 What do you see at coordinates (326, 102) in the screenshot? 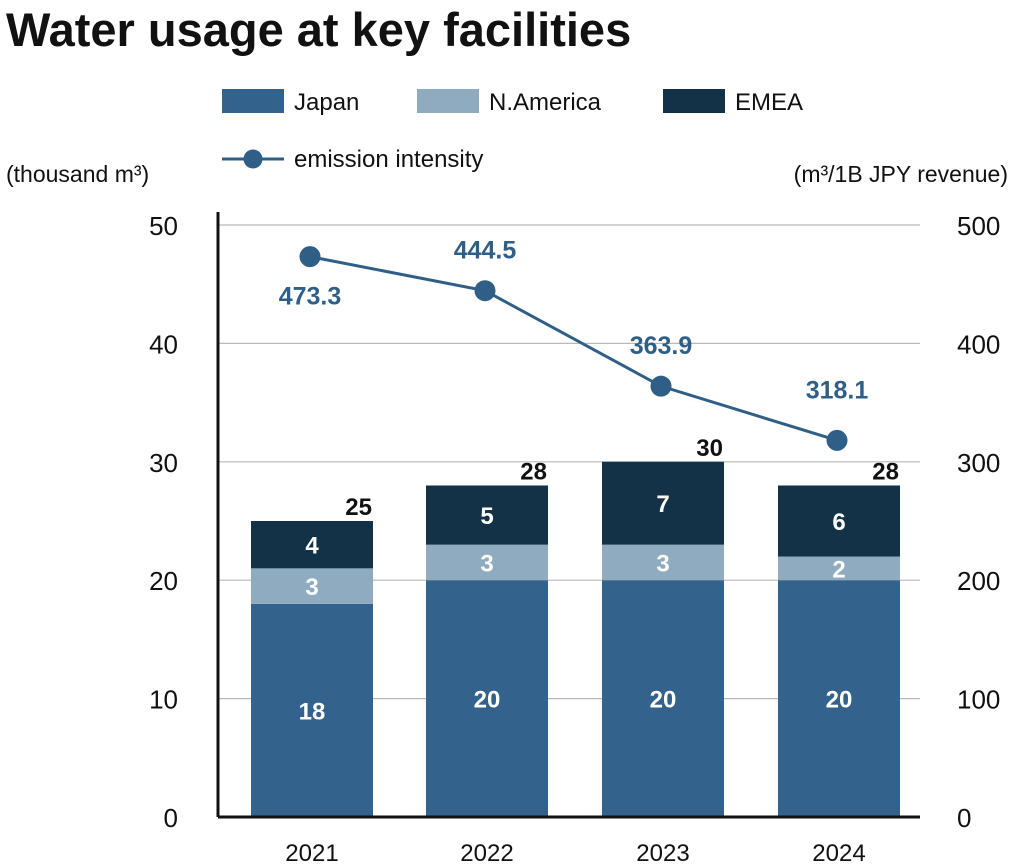
I see `legend-label-japan: Japan` at bounding box center [326, 102].